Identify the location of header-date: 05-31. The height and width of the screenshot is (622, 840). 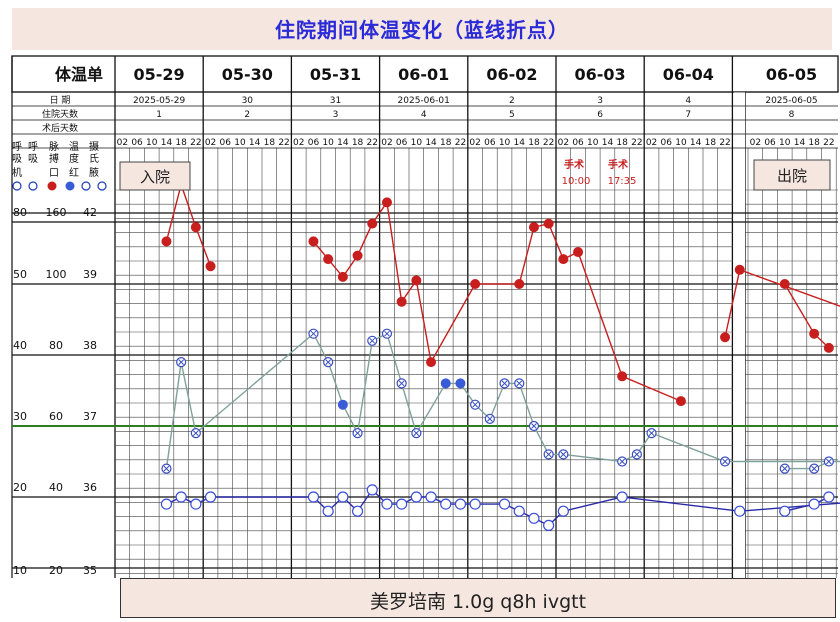
(335, 74).